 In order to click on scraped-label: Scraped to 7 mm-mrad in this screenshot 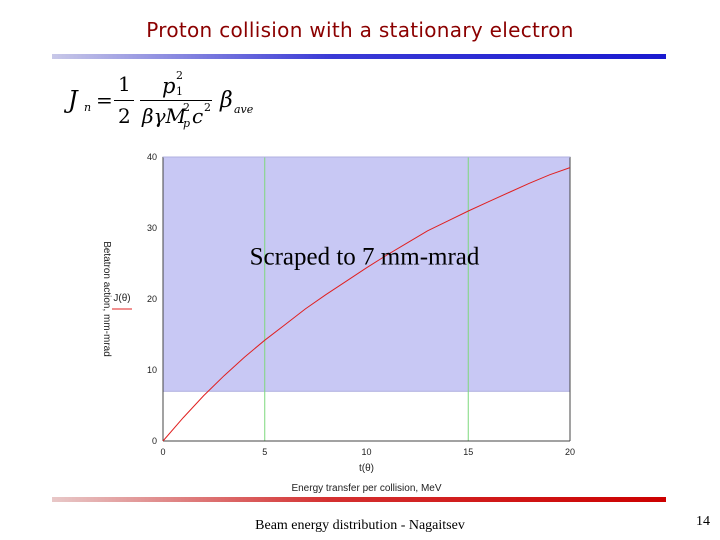, I will do `click(365, 256)`.